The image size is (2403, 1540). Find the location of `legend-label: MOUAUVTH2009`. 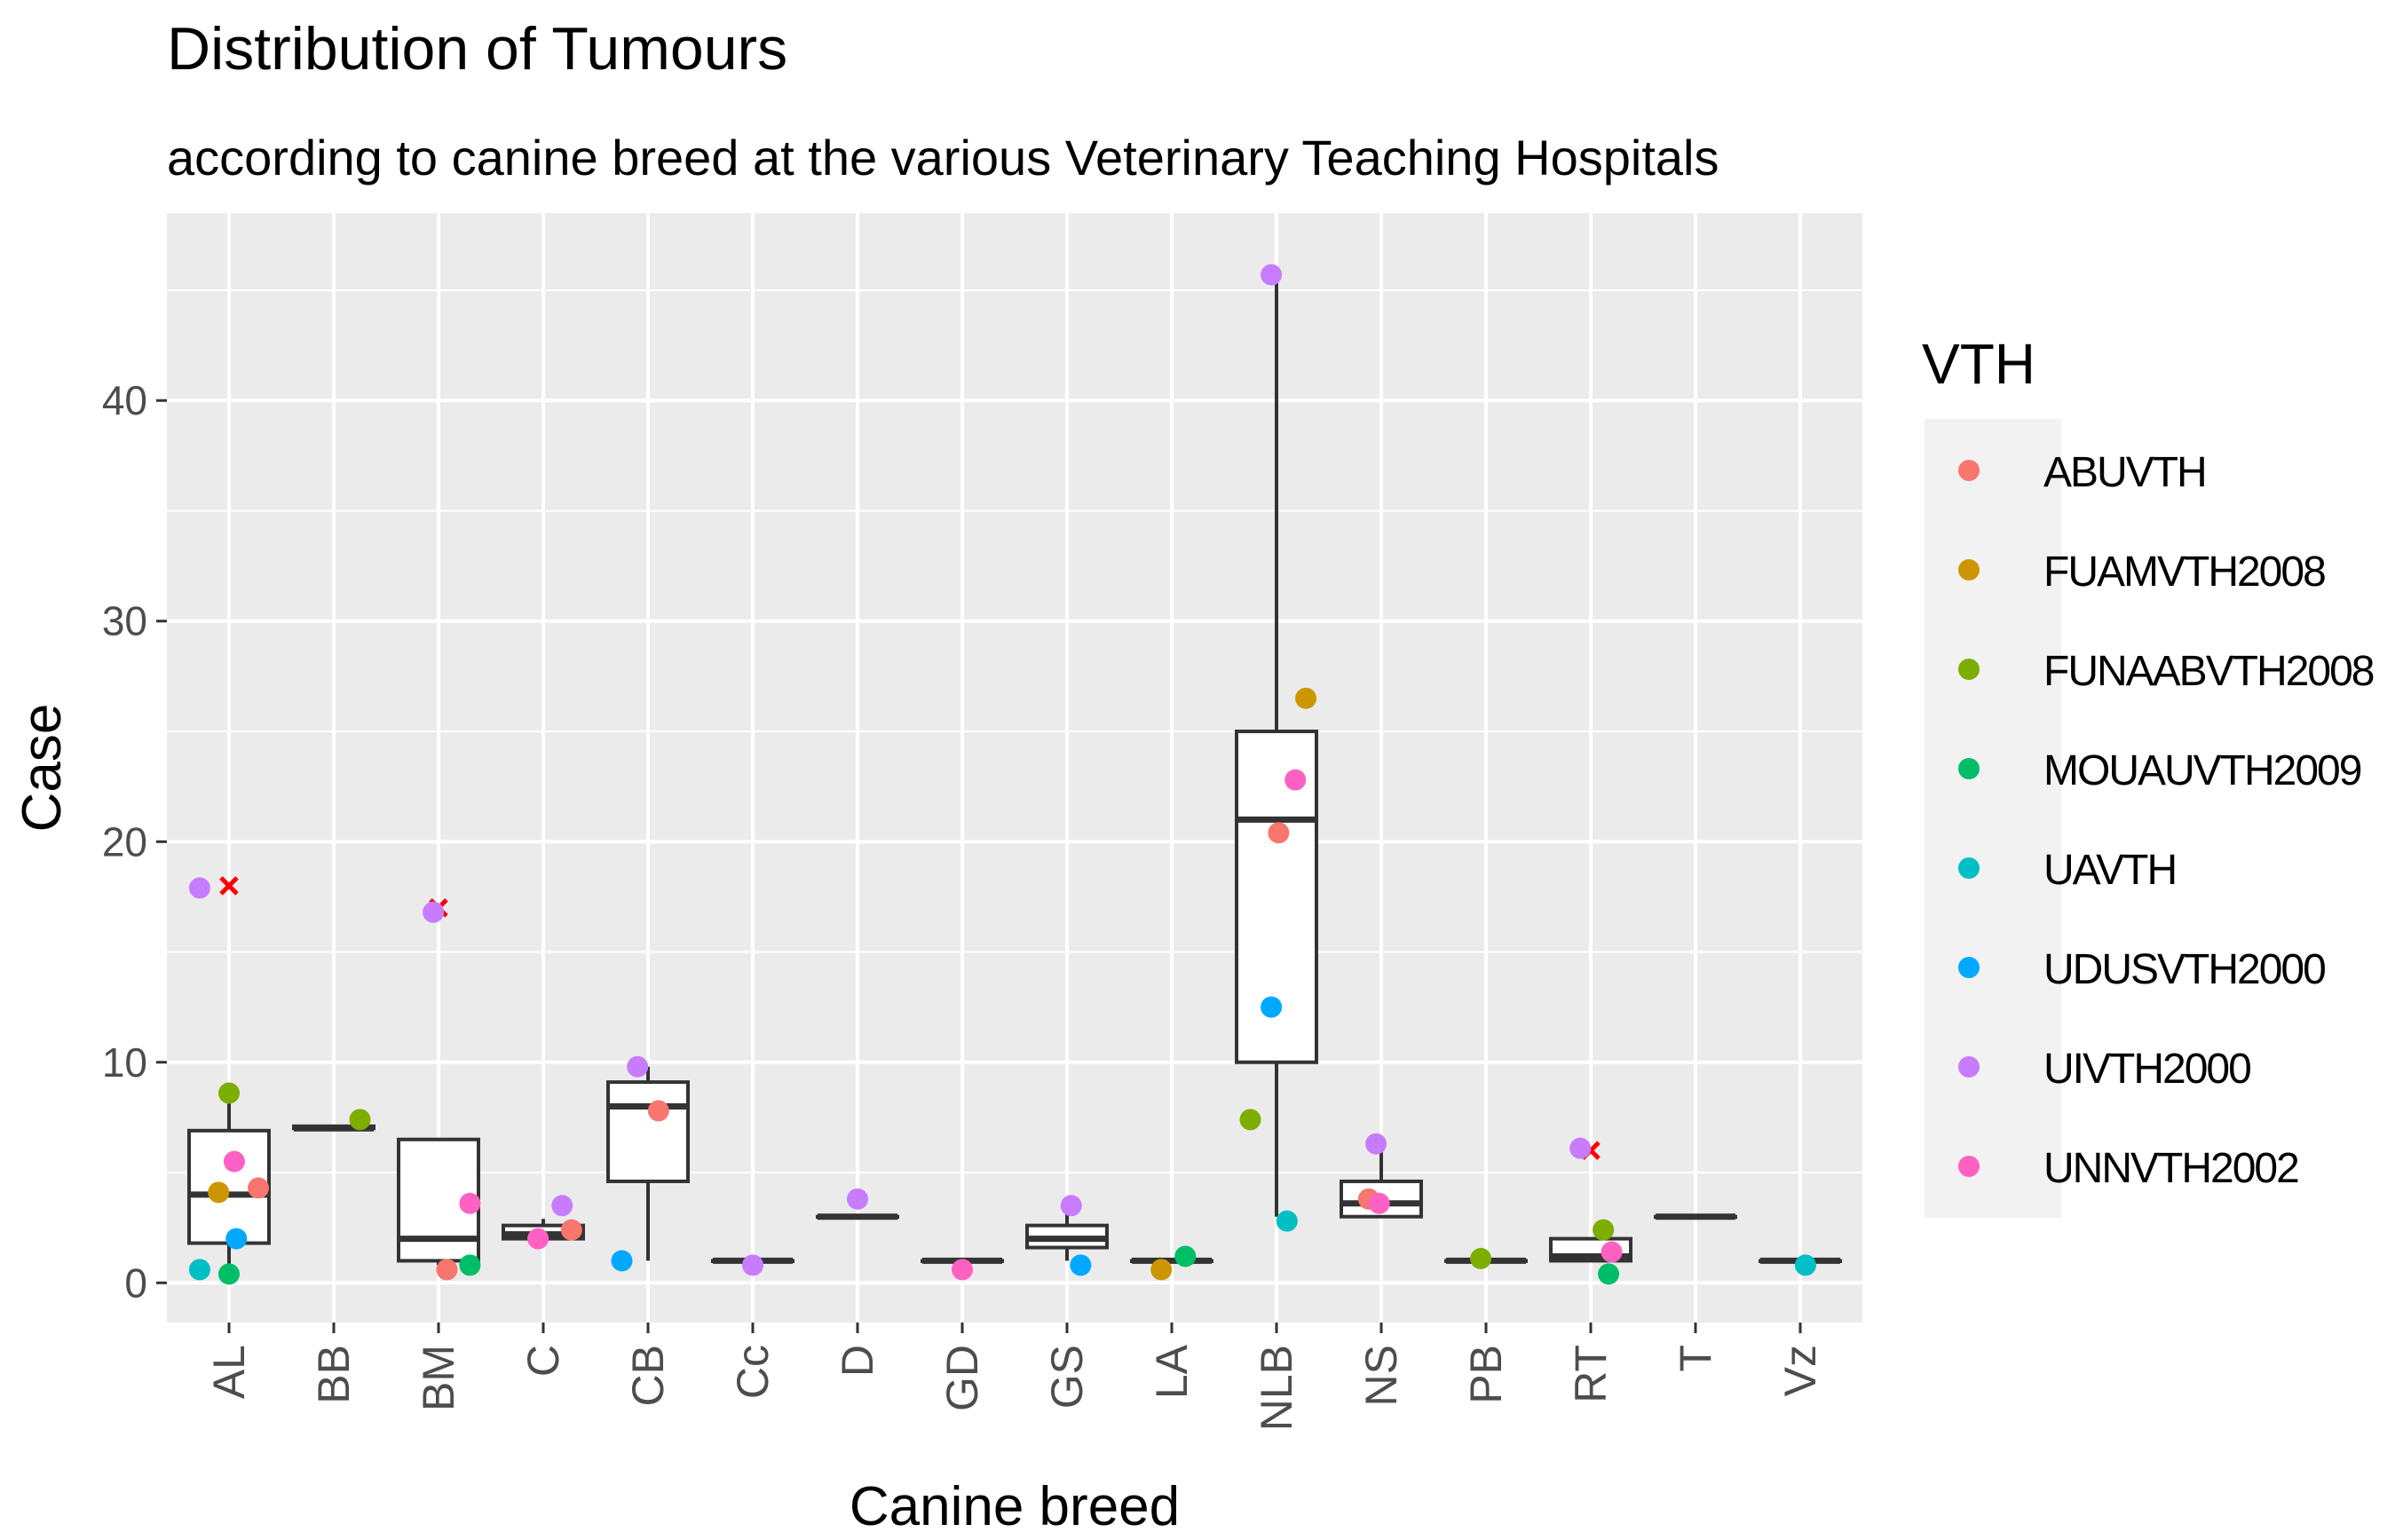

legend-label: MOUAUVTH2009 is located at coordinates (2202, 771).